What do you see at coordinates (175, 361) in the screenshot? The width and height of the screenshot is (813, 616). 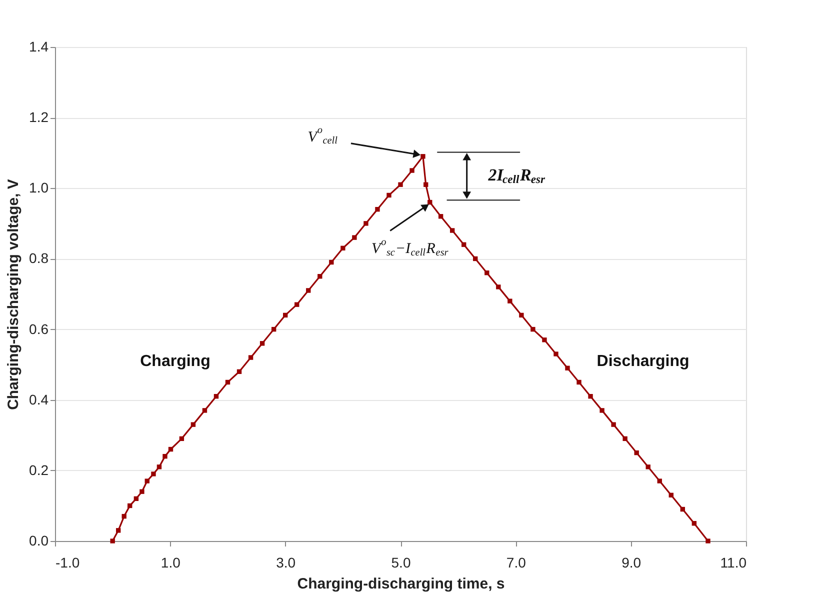 I see `annotation: Charging` at bounding box center [175, 361].